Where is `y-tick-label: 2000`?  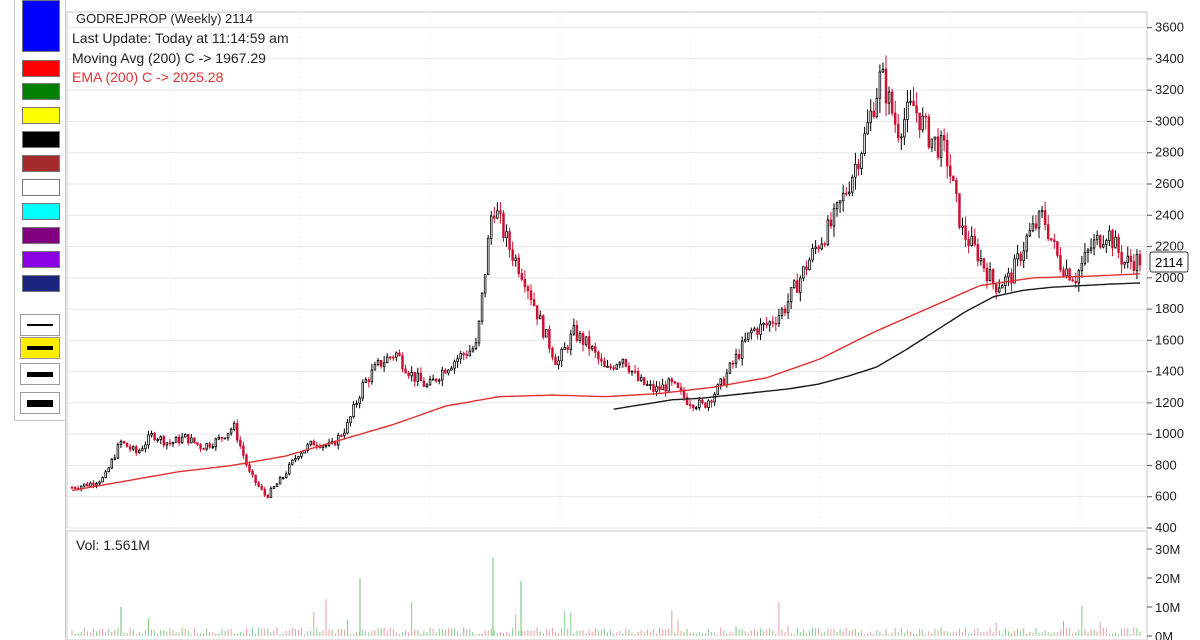
y-tick-label: 2000 is located at coordinates (1169, 277).